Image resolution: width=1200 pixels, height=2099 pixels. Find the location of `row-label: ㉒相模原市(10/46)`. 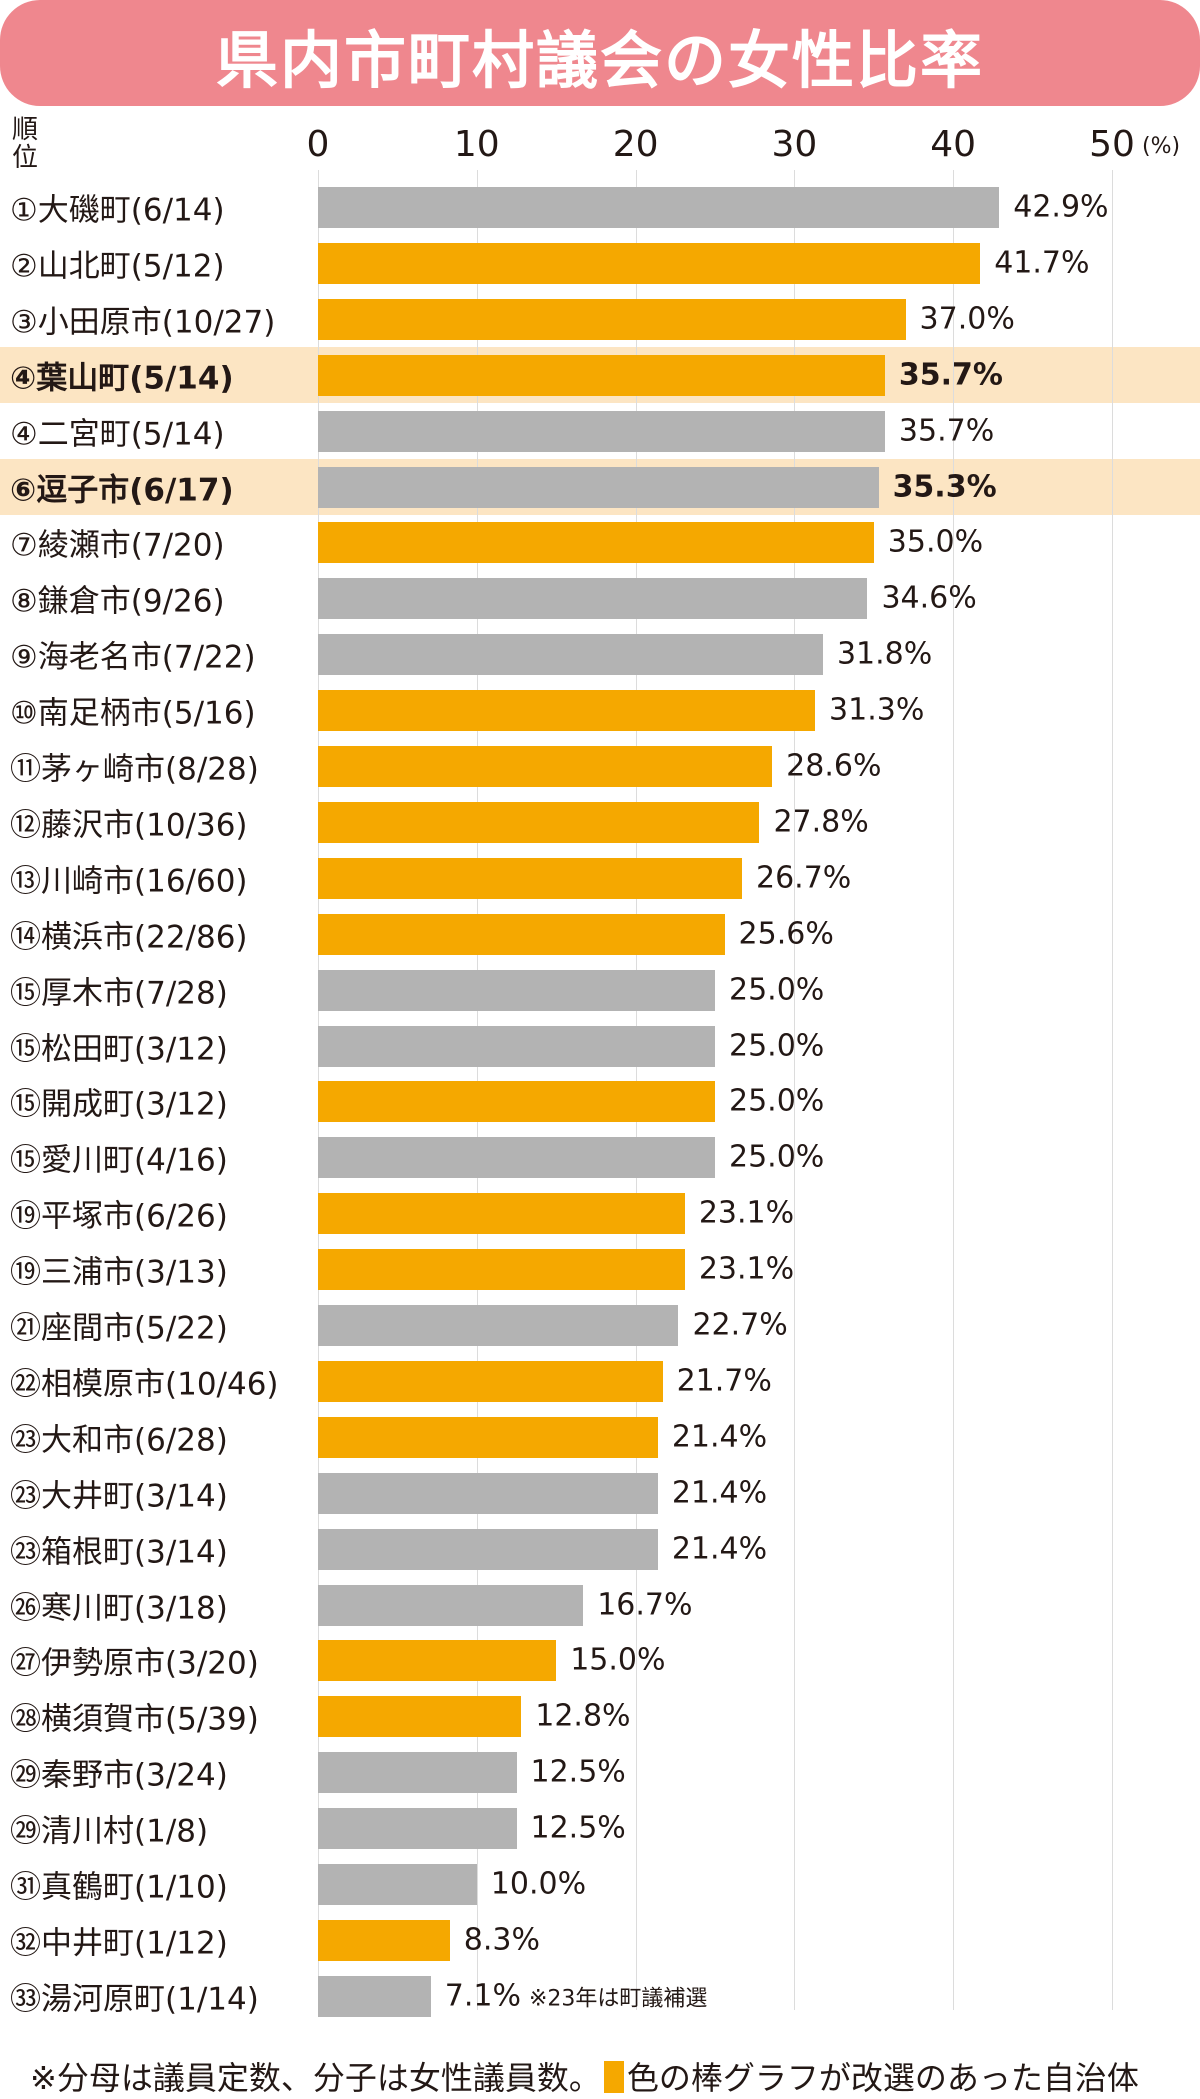

row-label: ㉒相模原市(10/46) is located at coordinates (144, 1384).